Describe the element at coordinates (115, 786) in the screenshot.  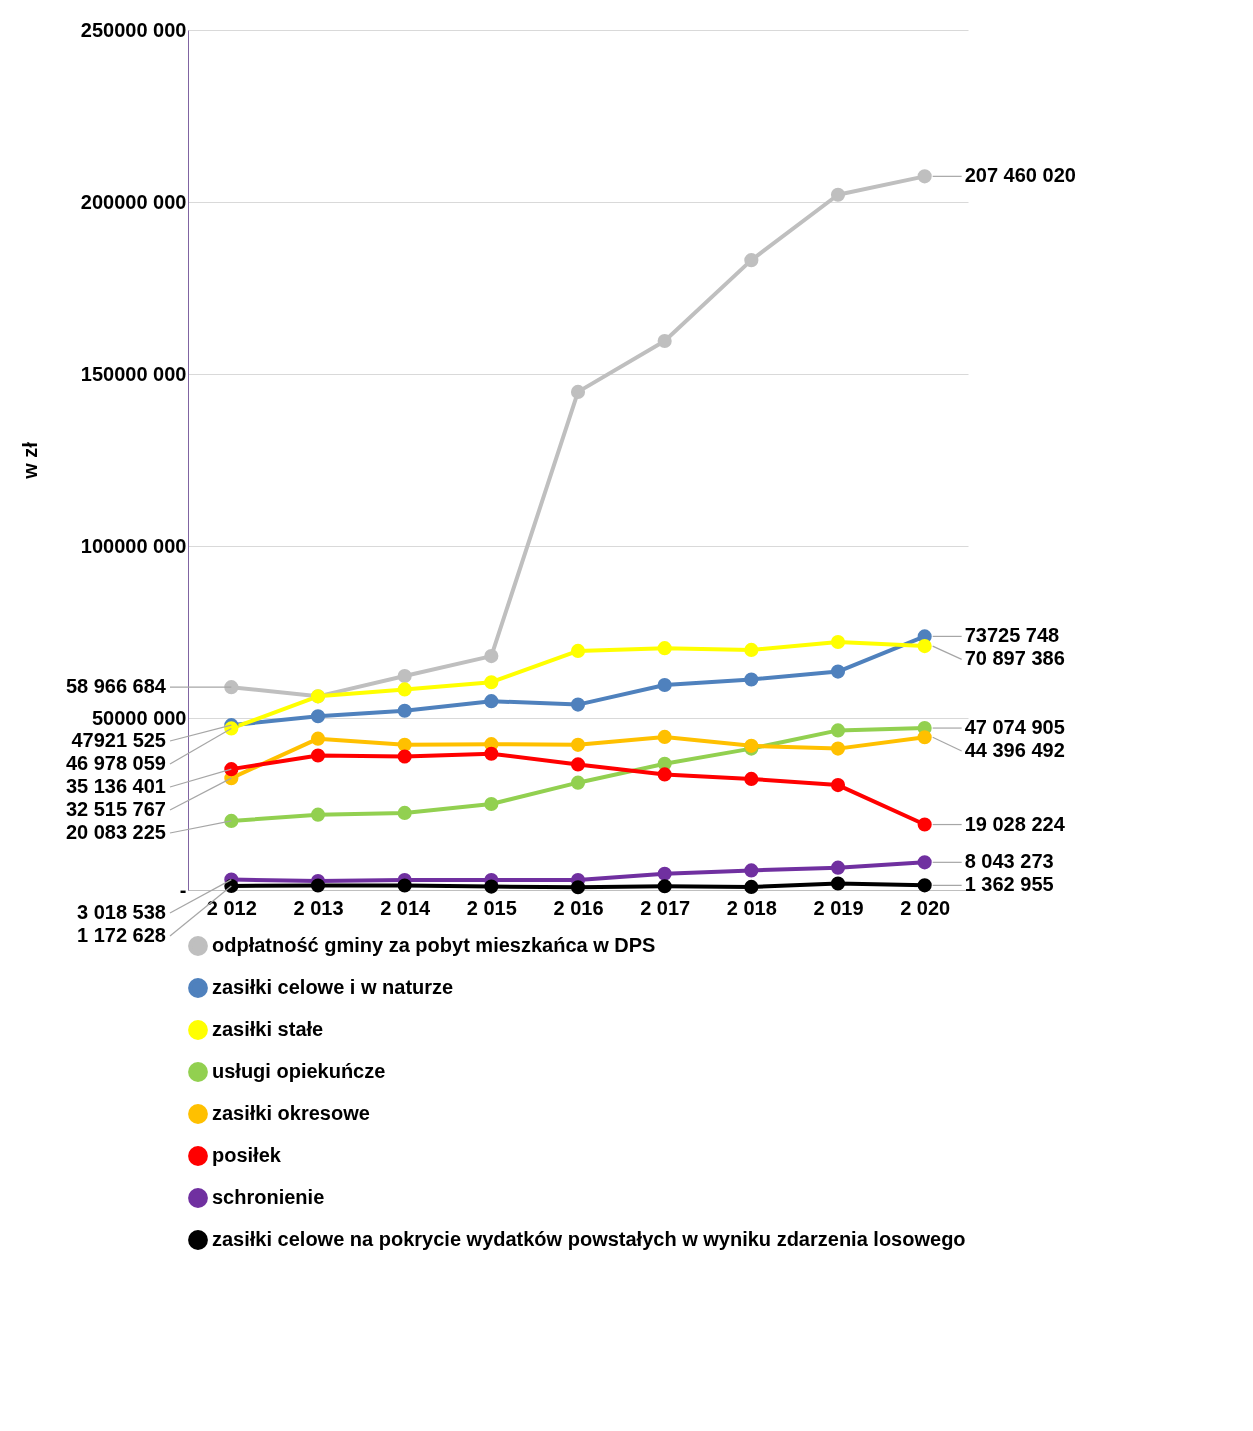
I see `data-label: 35 136 401` at that location.